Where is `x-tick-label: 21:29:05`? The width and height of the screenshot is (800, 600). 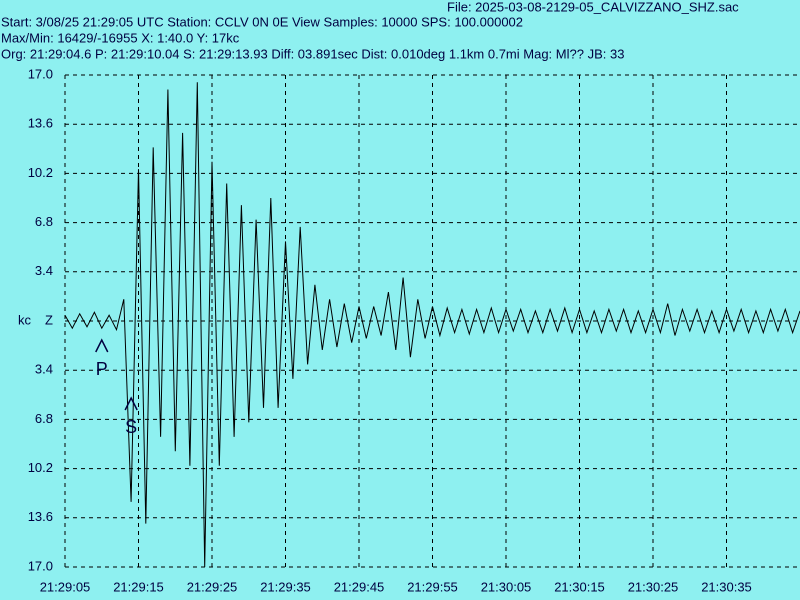 x-tick-label: 21:29:05 is located at coordinates (65, 586).